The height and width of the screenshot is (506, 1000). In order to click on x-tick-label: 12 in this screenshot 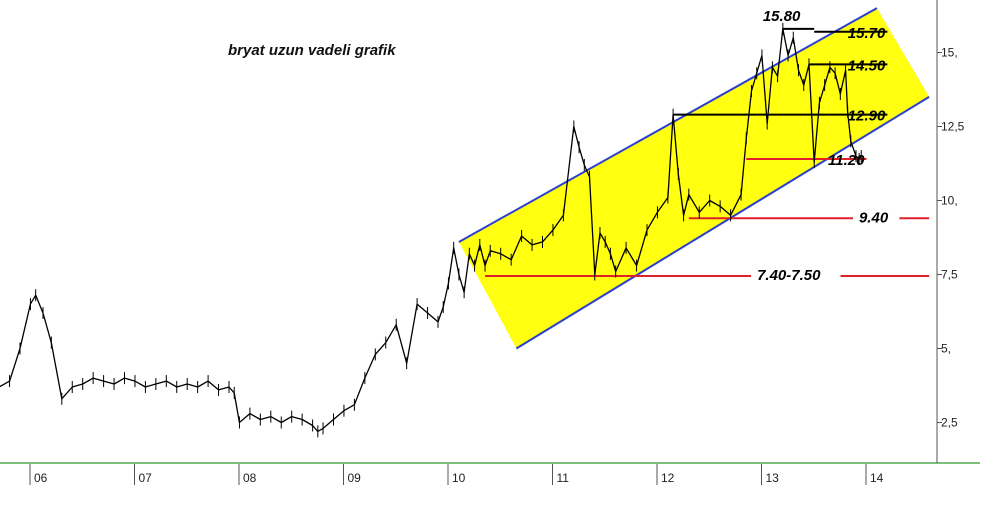, I will do `click(668, 478)`.